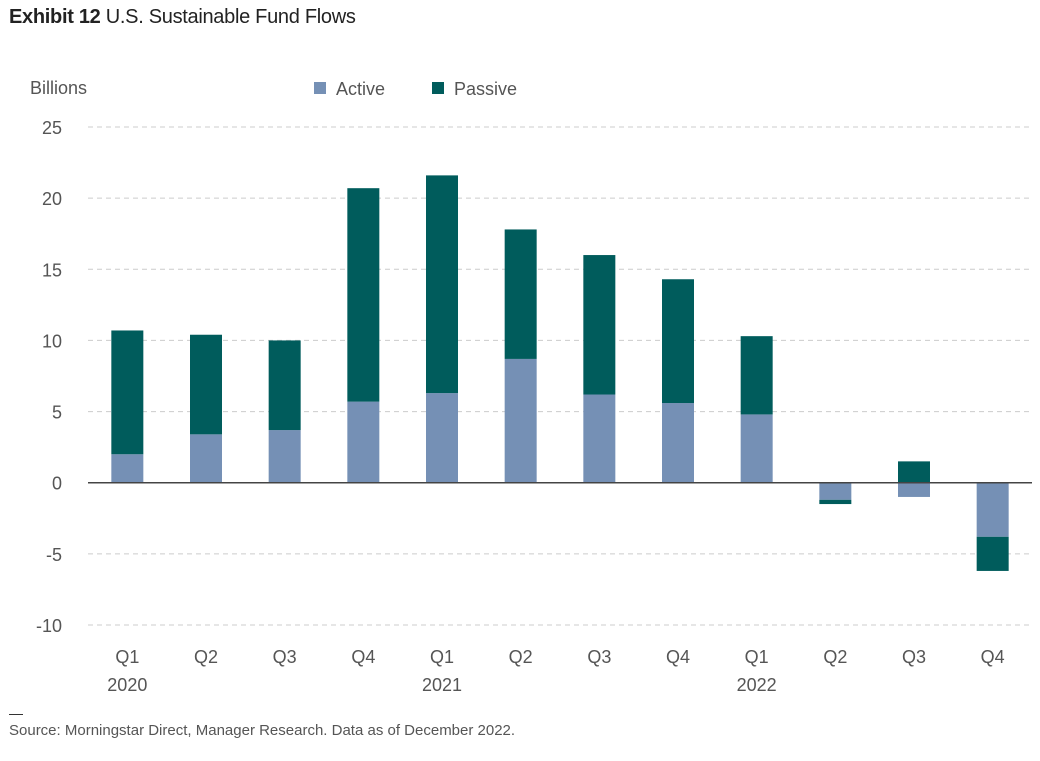  What do you see at coordinates (52, 128) in the screenshot?
I see `y-tick-label: 25` at bounding box center [52, 128].